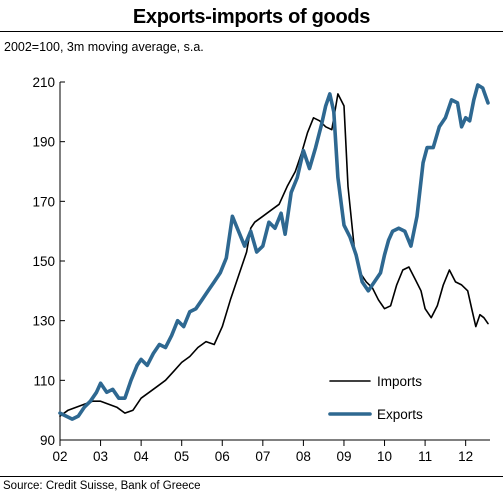 The width and height of the screenshot is (503, 498). Describe the element at coordinates (43, 142) in the screenshot. I see `y-tick-label: 190` at that location.